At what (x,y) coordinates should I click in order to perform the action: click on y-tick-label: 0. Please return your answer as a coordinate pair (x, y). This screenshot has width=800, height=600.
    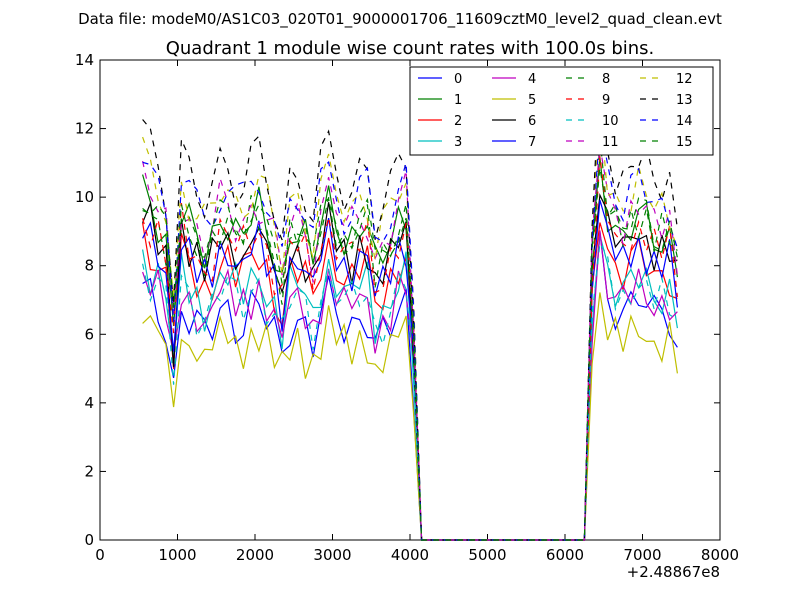
    Looking at the image, I should click on (89, 540).